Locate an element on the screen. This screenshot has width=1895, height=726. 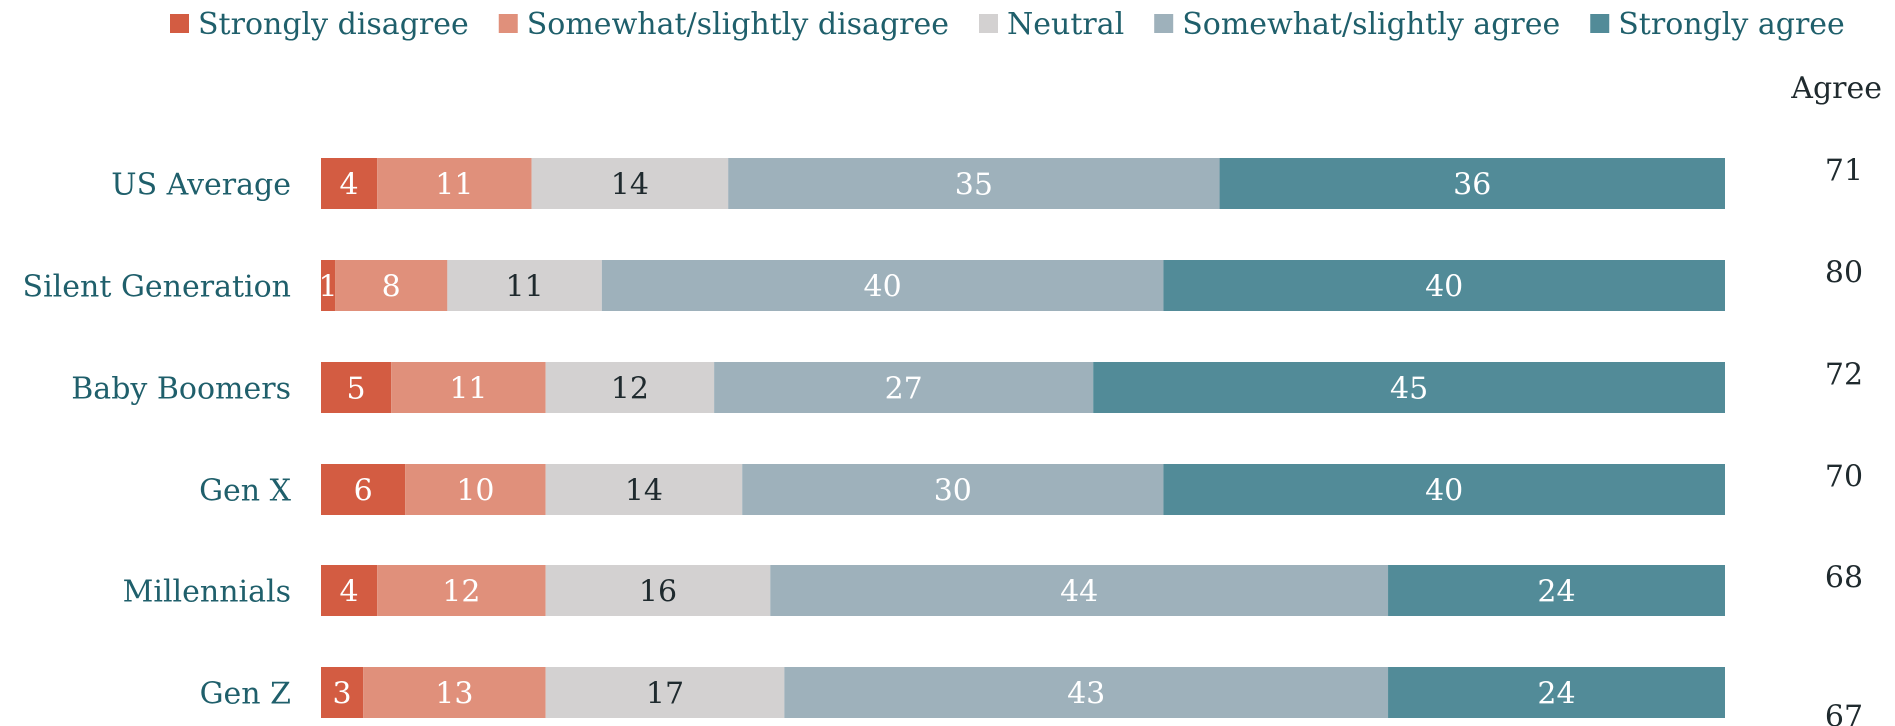
data-label-millennials-somewhat-slightly-disagree: 12 is located at coordinates (461, 592).